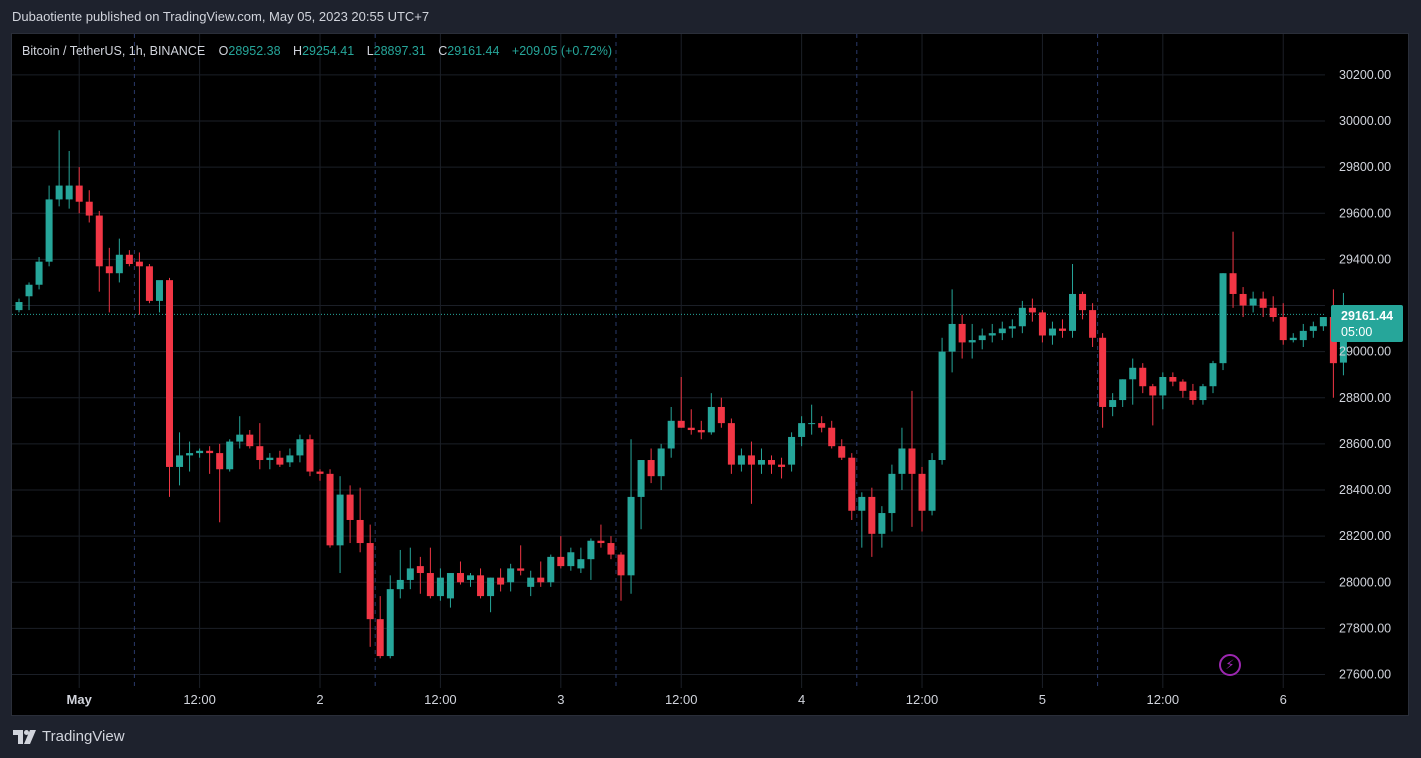 This screenshot has width=1421, height=758. I want to click on tradingview-logo-icon, so click(24, 736).